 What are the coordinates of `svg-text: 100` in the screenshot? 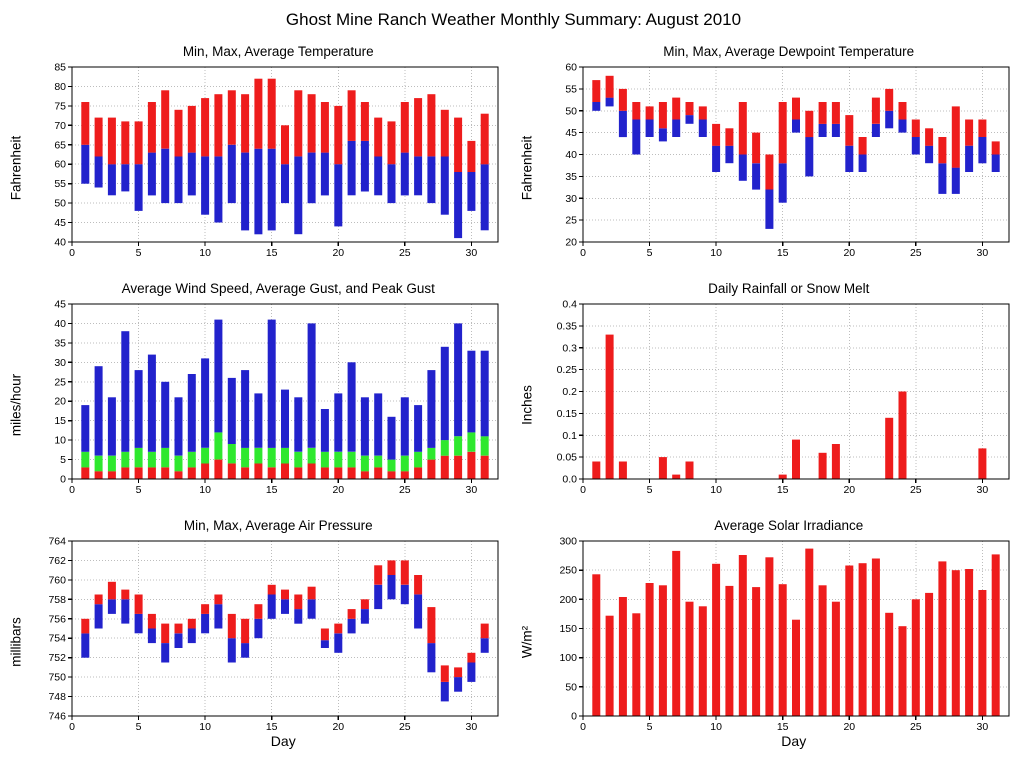 It's located at (568, 658).